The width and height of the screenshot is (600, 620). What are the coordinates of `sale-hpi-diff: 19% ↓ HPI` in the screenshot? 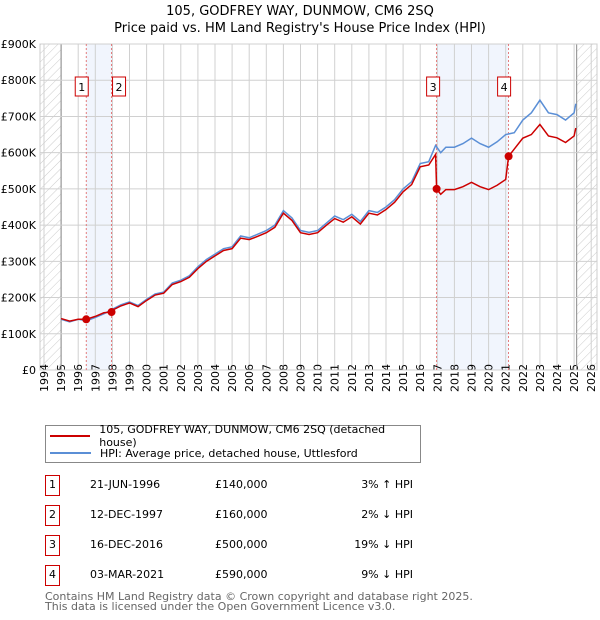 It's located at (383, 544).